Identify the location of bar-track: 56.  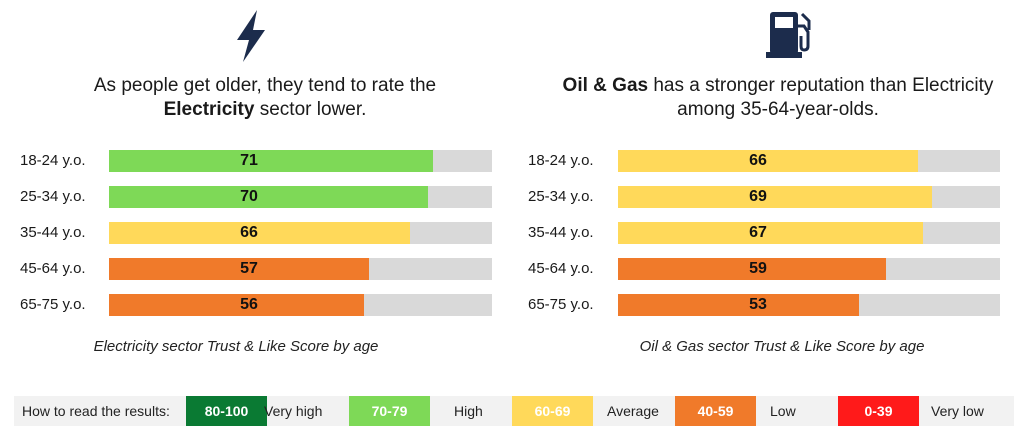
(300, 305).